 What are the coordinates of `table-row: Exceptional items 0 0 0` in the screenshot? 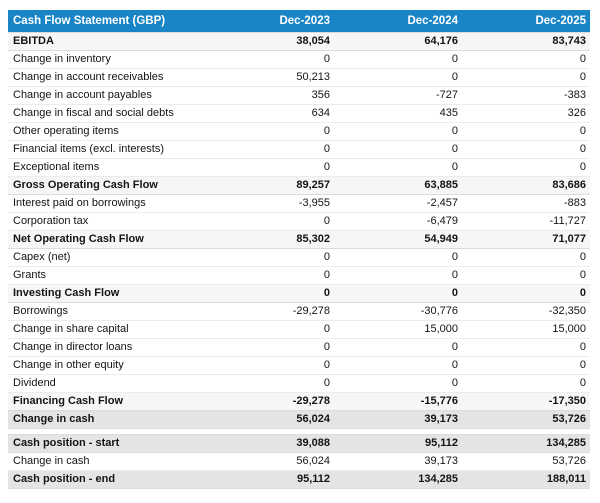 It's located at (299, 167).